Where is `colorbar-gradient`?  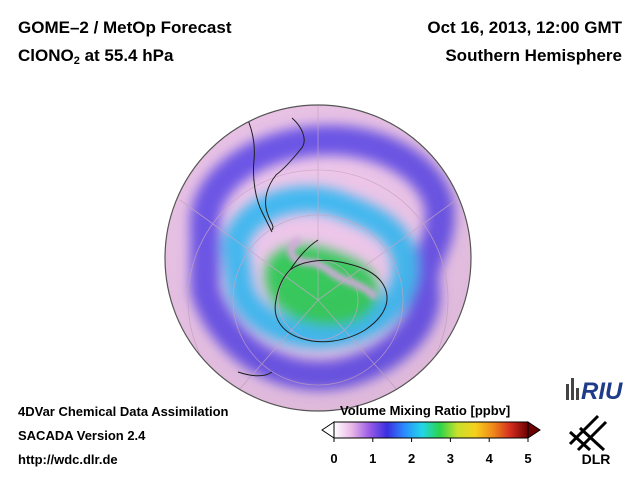 colorbar-gradient is located at coordinates (431, 430).